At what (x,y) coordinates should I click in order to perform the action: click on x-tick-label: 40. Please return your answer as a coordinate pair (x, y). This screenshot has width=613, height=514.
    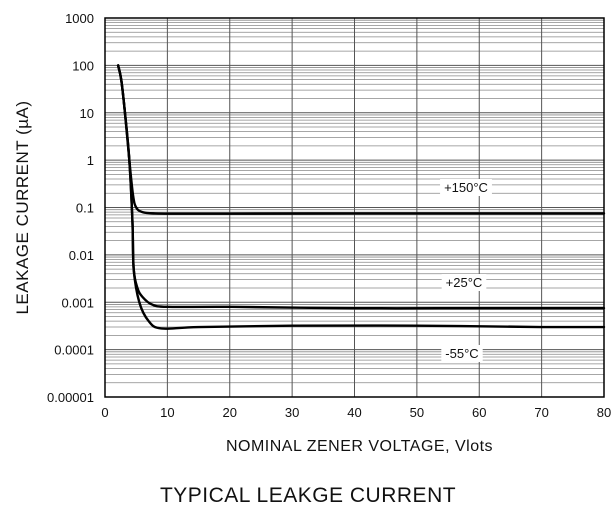
    Looking at the image, I should click on (354, 412).